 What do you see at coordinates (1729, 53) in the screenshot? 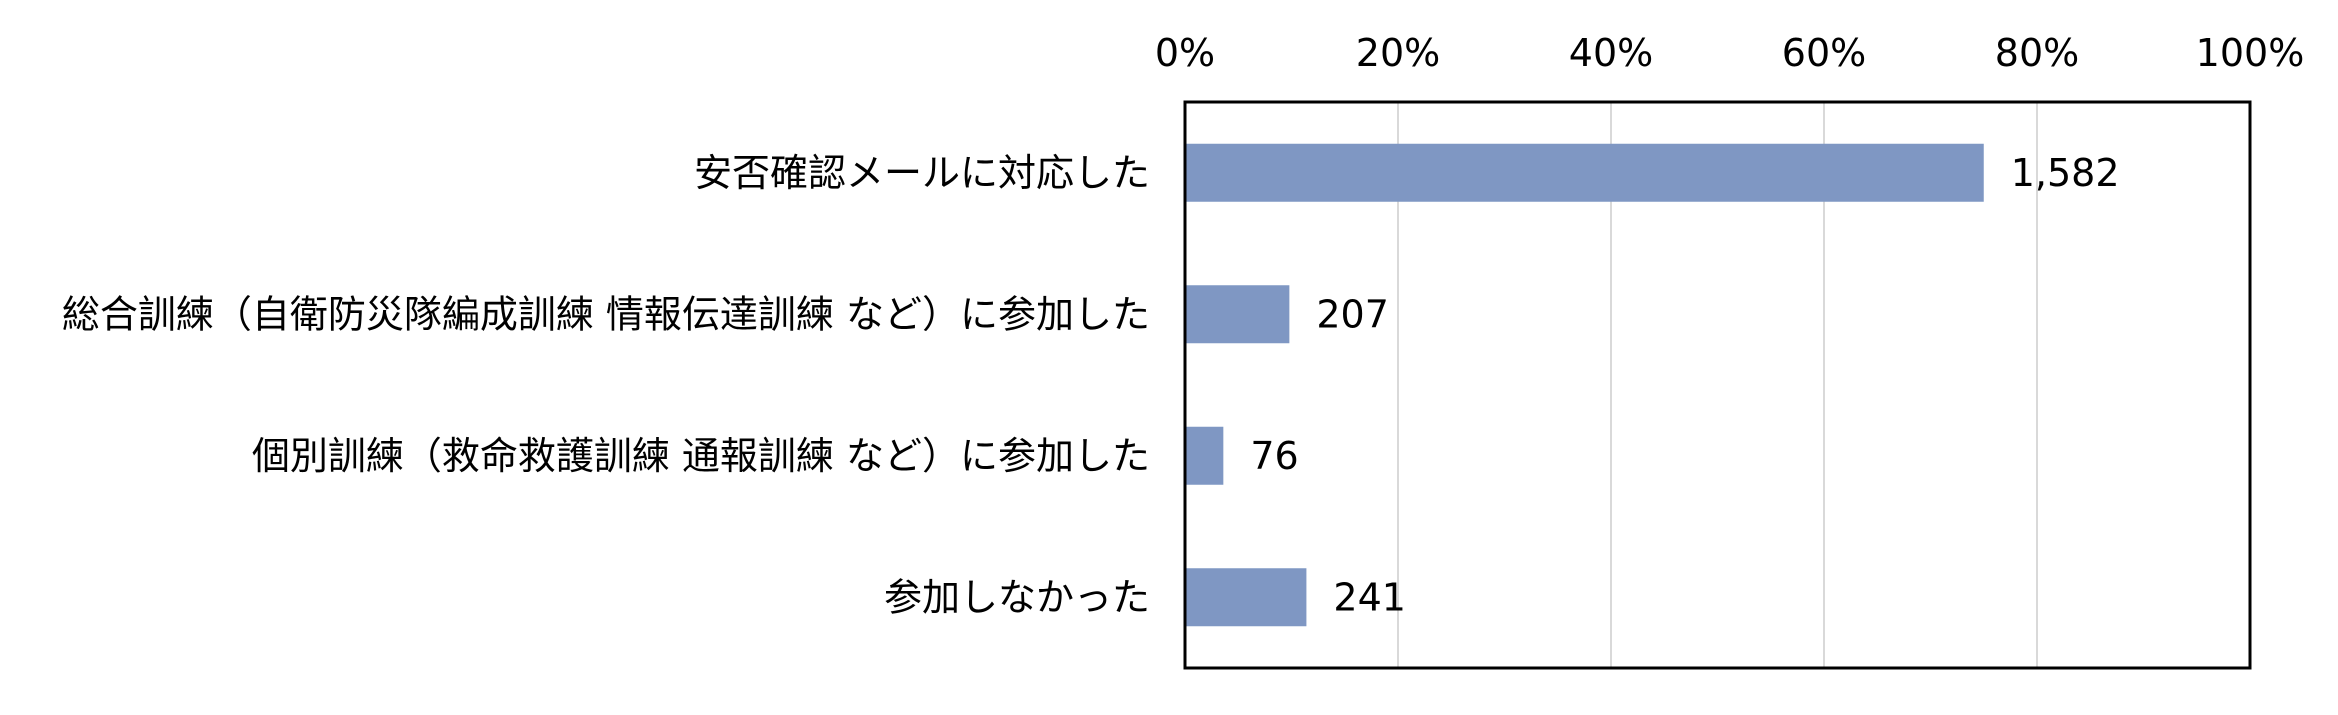
I see `x-axis-tick-labels: 0% 20% 40% 60% 80% 100%` at bounding box center [1729, 53].